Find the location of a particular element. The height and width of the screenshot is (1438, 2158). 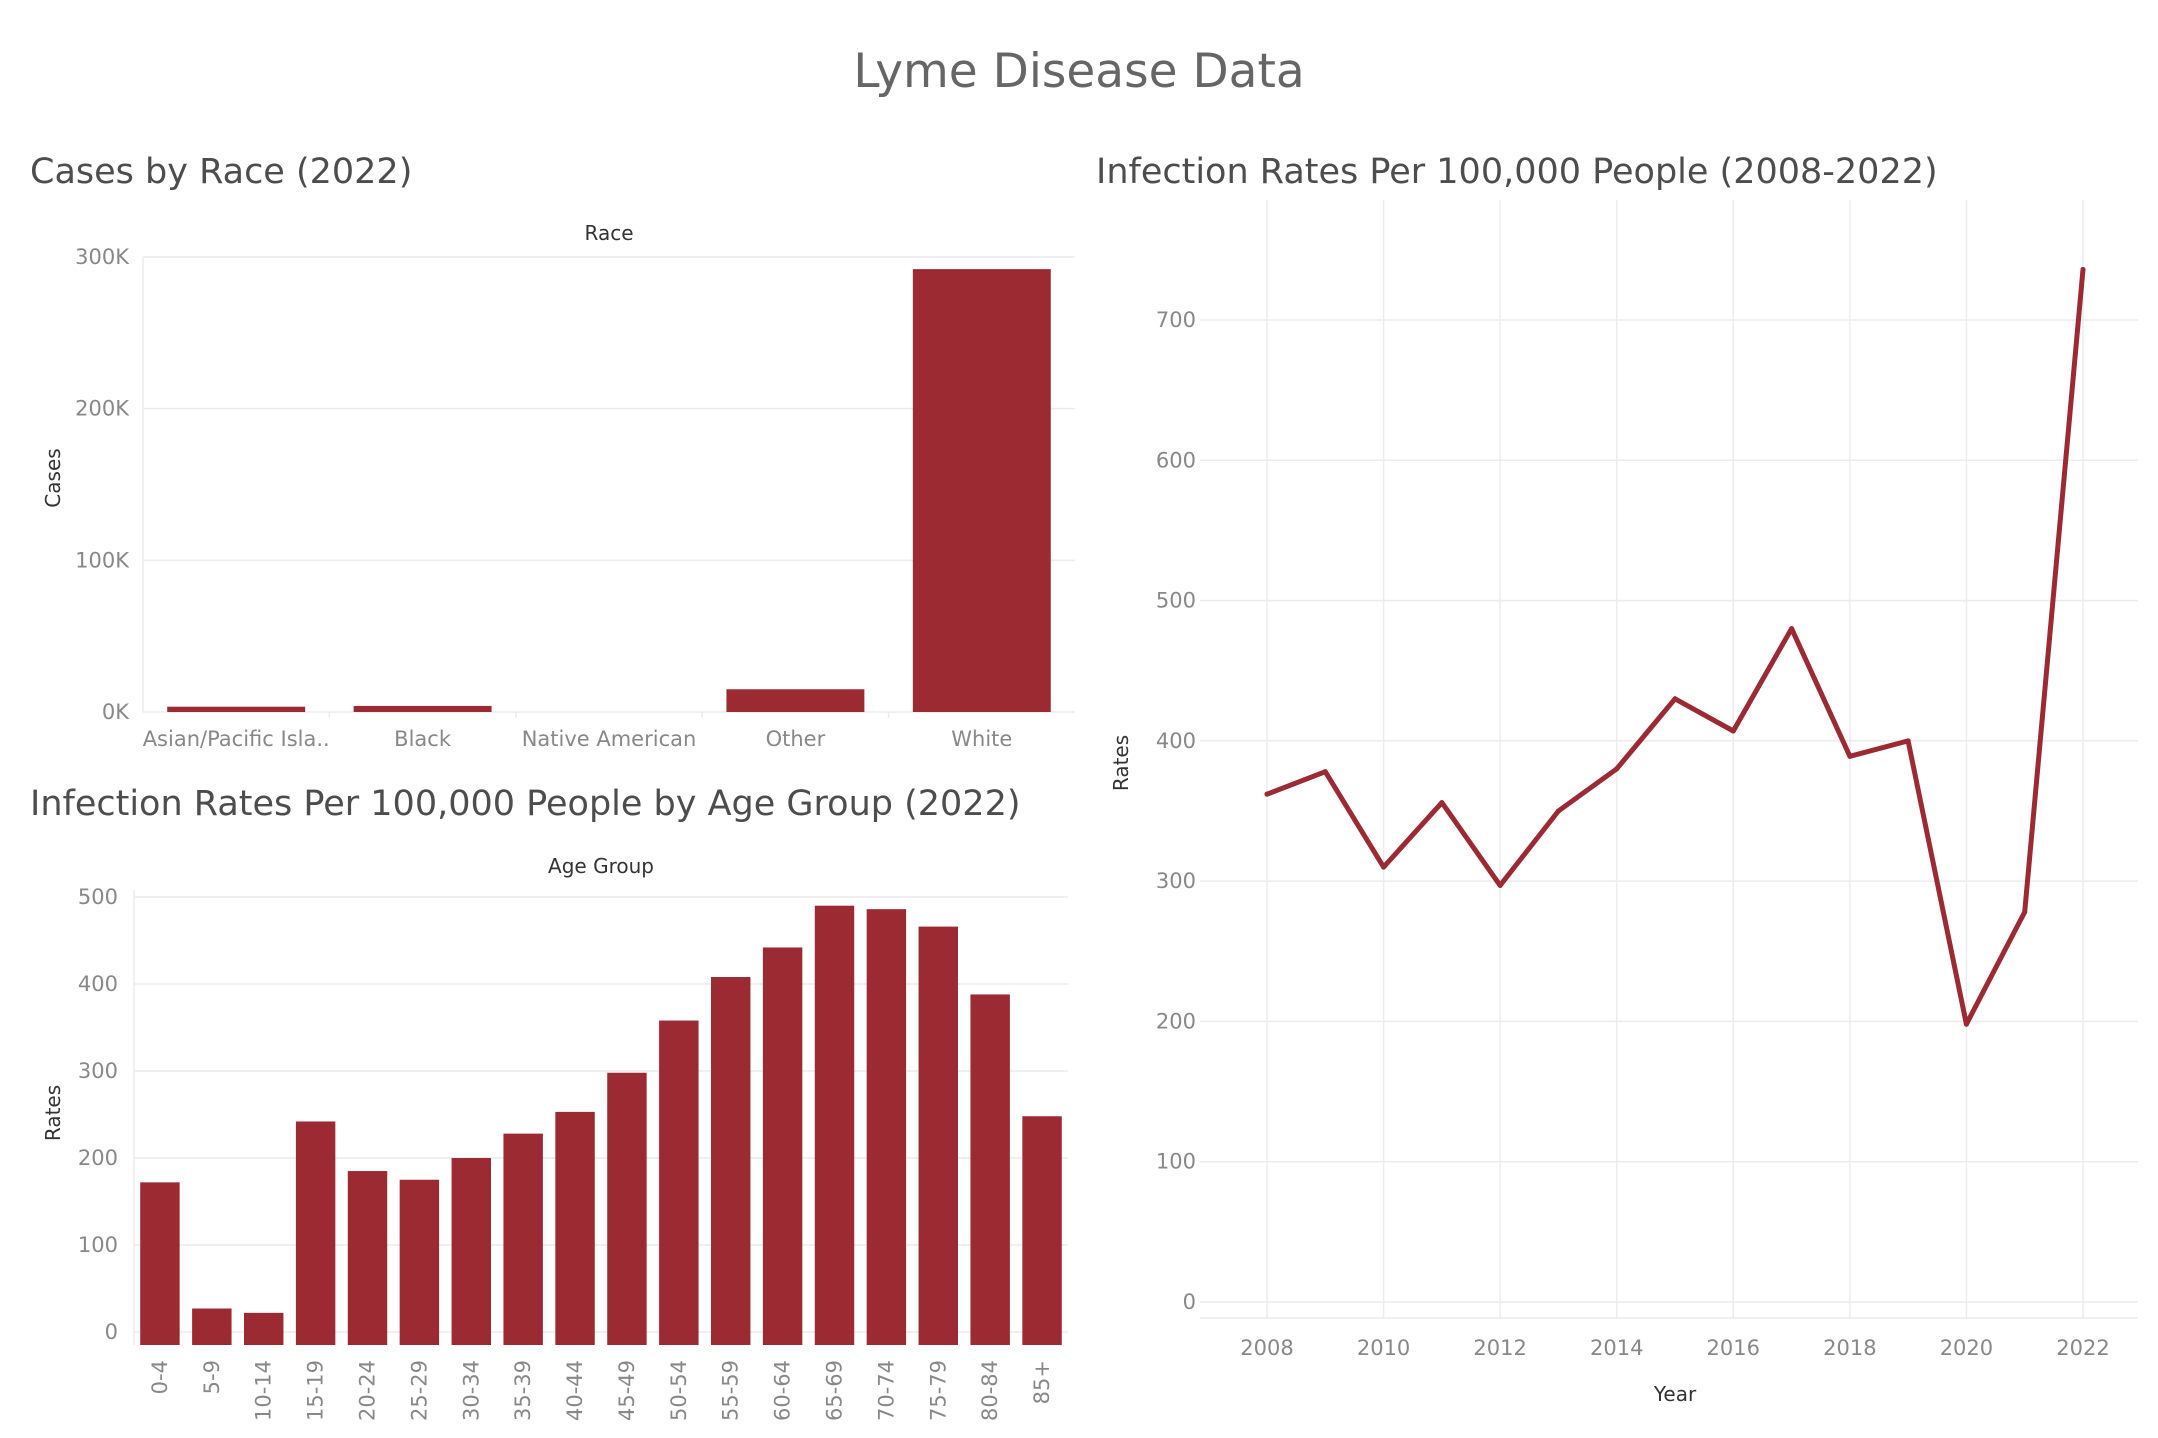

trend-y-tick-label: 500 is located at coordinates (1176, 601).